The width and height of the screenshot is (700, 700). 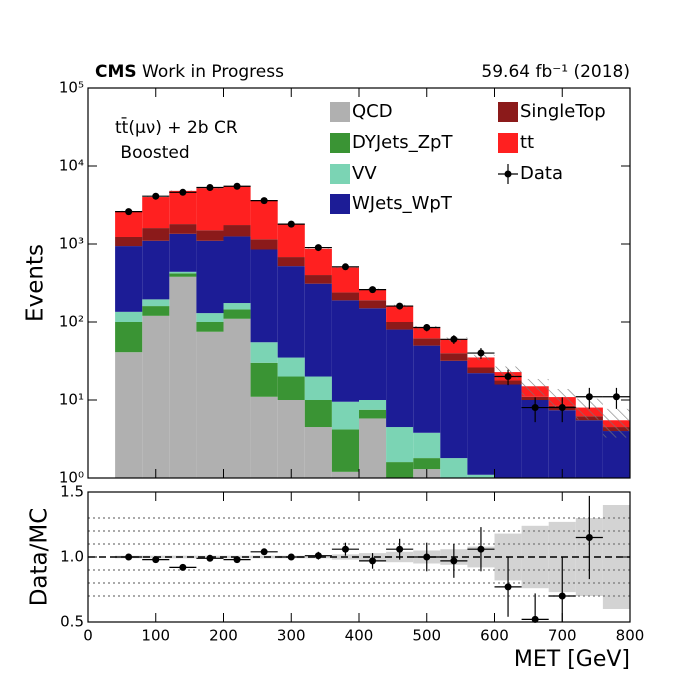 I want to click on y-axis-label: Events, so click(x=36, y=283).